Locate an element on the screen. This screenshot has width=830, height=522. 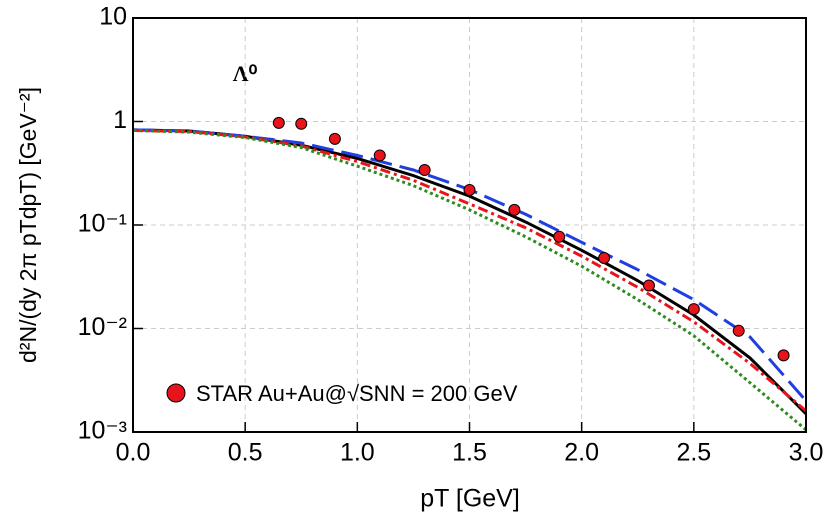
y-tick-label: 10⁻³ is located at coordinates (102, 431).